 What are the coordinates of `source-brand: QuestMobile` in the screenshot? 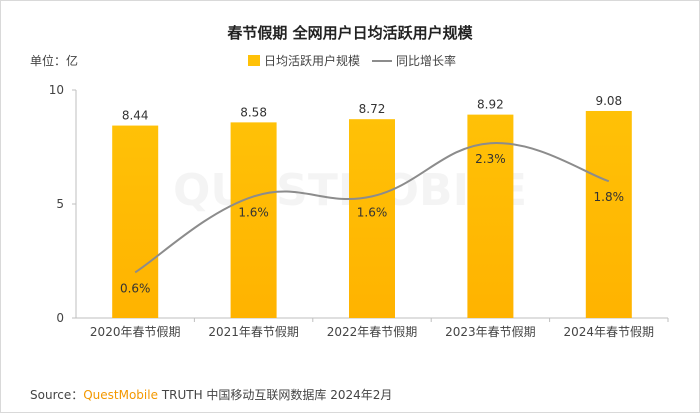 It's located at (120, 395).